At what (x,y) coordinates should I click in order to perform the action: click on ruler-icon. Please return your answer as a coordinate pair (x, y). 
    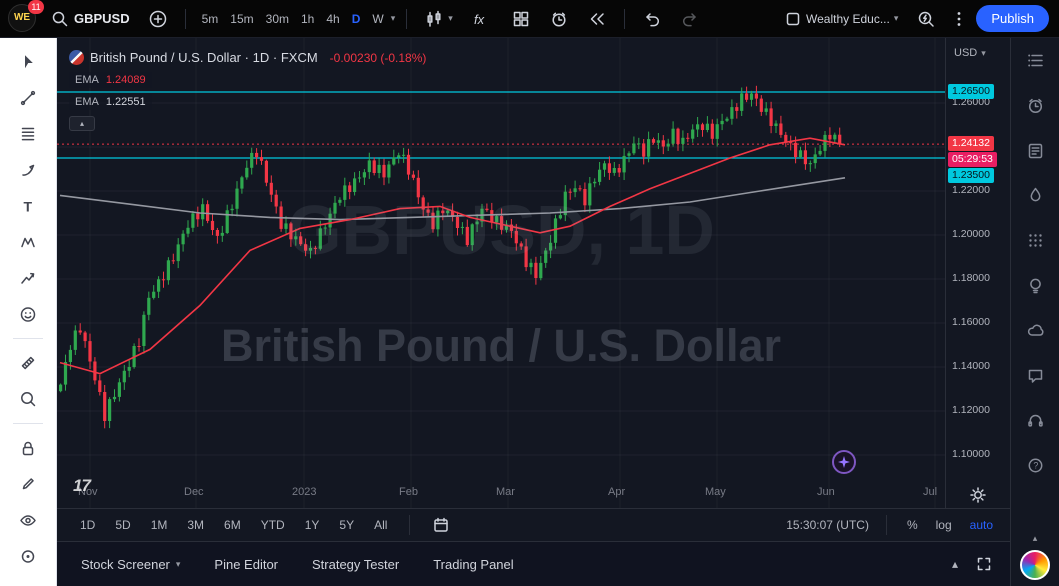
    Looking at the image, I should click on (28, 363).